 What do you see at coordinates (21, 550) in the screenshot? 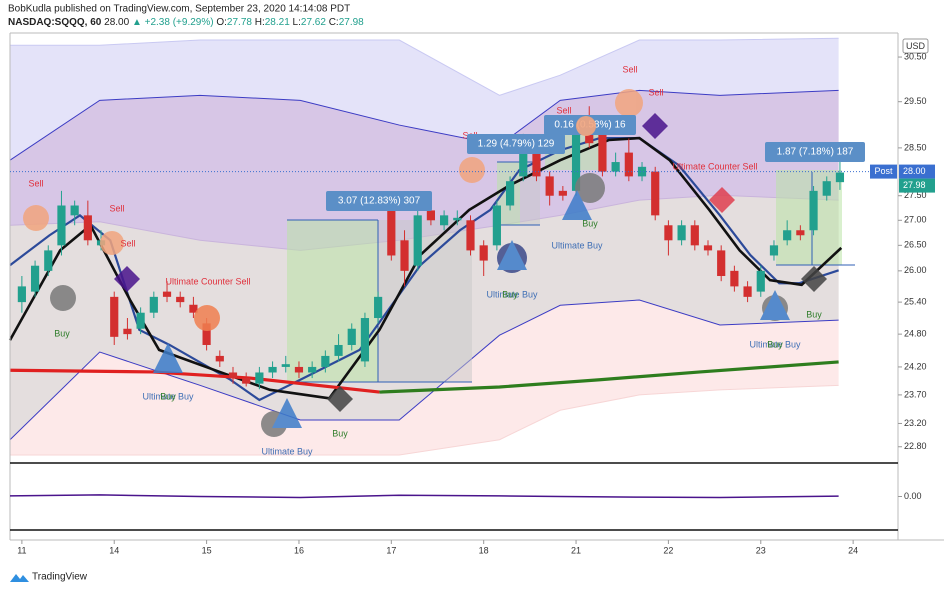
I see `x-tick-label: 11` at bounding box center [21, 550].